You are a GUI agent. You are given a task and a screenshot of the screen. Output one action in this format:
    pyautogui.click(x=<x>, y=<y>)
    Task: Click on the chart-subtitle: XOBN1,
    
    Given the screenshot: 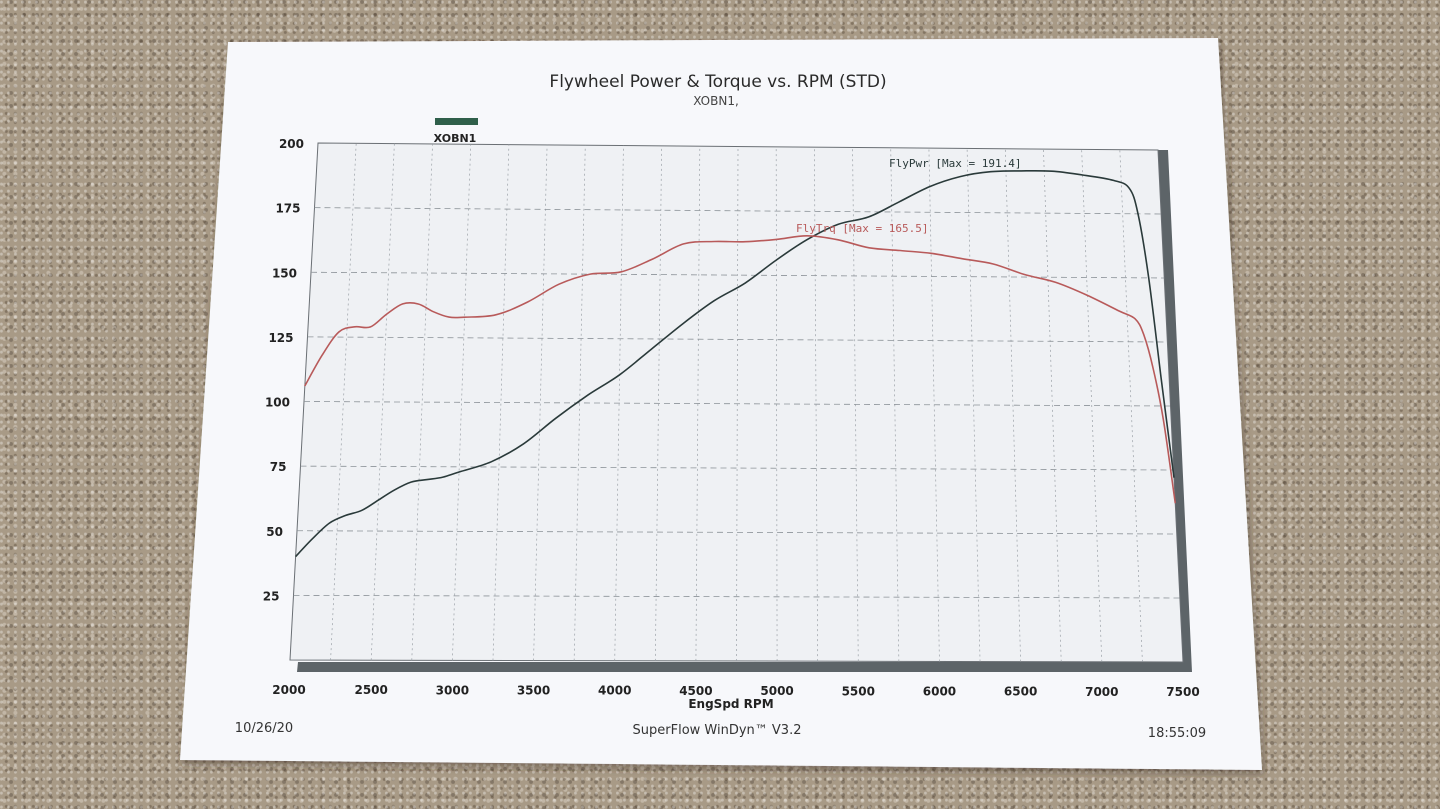 What is the action you would take?
    pyautogui.click(x=716, y=101)
    